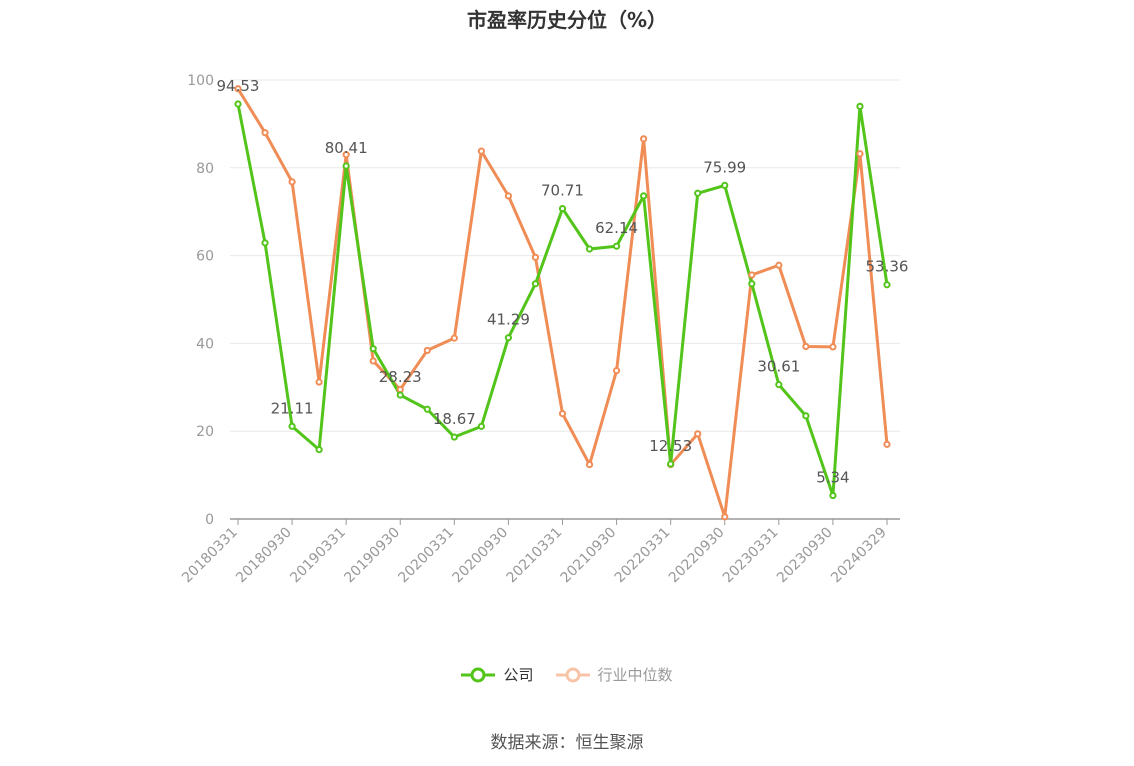  Describe the element at coordinates (292, 408) in the screenshot. I see `data-label: 21.11` at that location.